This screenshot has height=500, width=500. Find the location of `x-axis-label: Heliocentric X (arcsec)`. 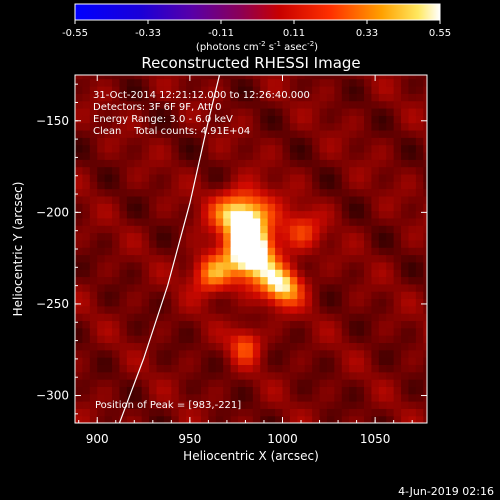

x-axis-label: Heliocentric X (arcsec) is located at coordinates (251, 456).